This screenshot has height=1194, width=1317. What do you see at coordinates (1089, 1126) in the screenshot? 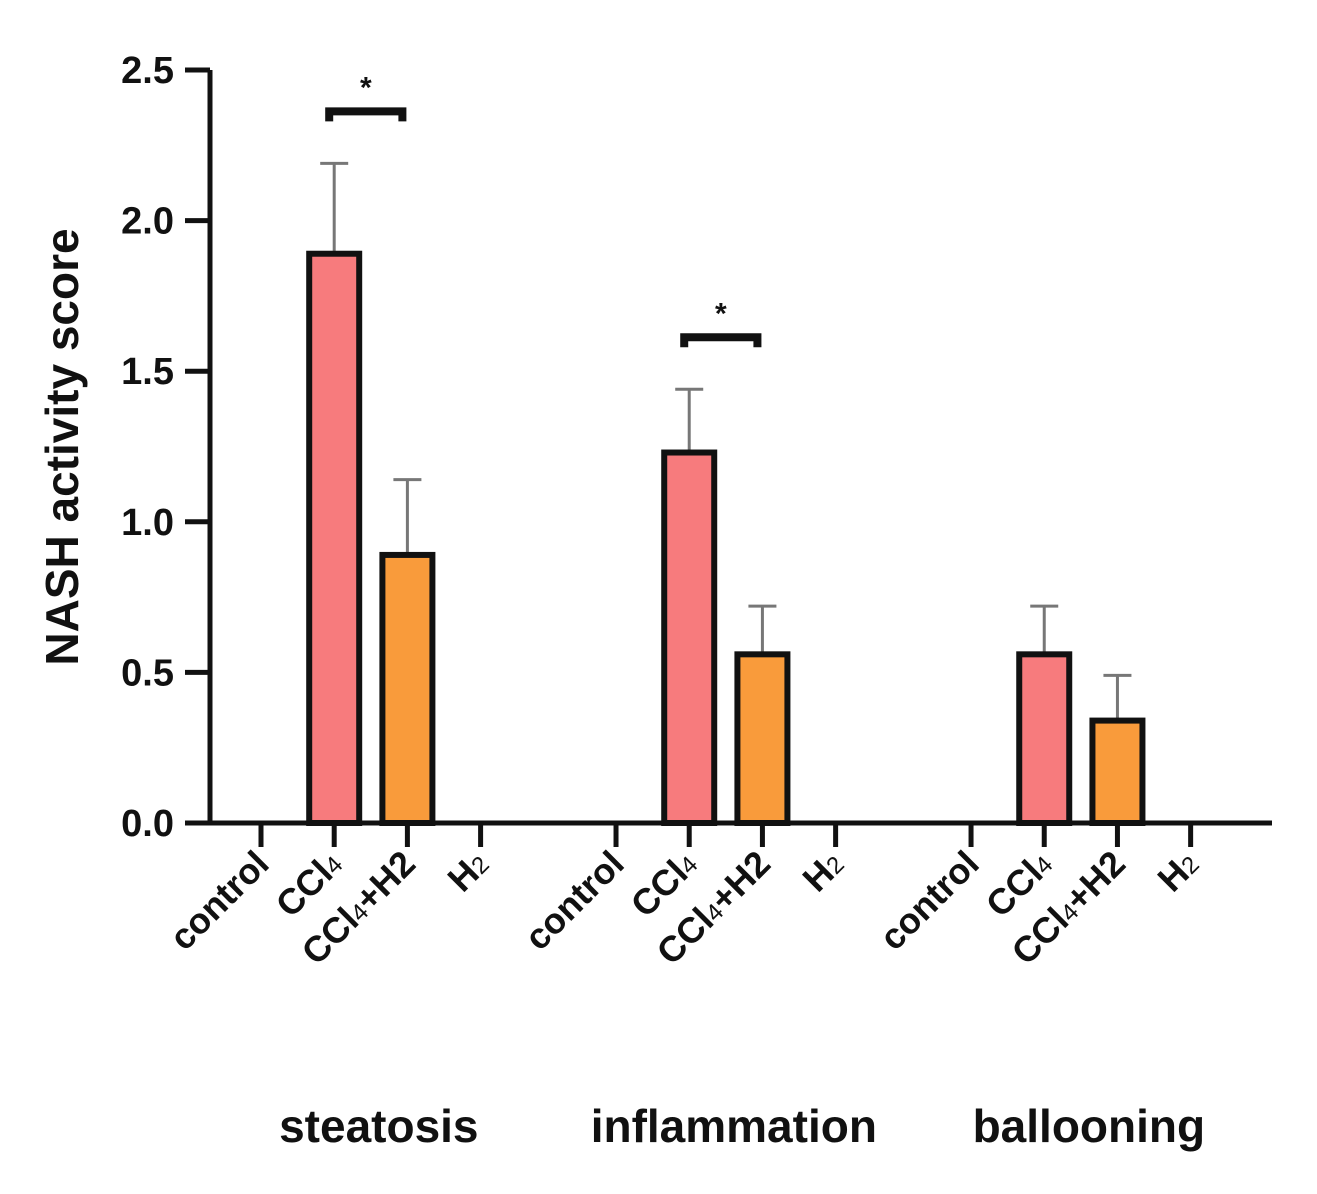
I see `x-group-label: ballooning` at bounding box center [1089, 1126].